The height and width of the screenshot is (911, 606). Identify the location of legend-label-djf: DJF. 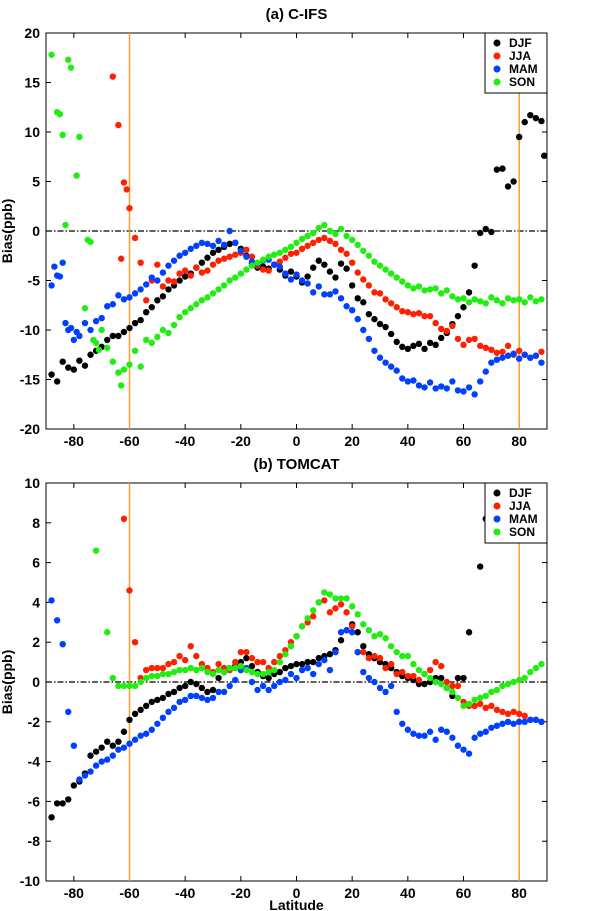
(520, 43).